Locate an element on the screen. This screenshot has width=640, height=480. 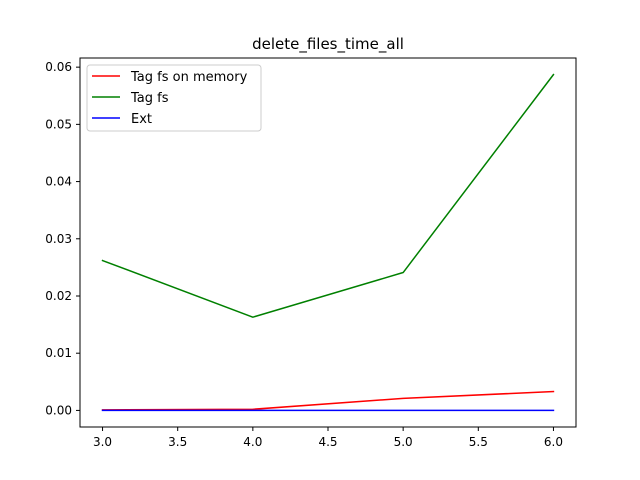
x-tick-label: 6.0 is located at coordinates (553, 442).